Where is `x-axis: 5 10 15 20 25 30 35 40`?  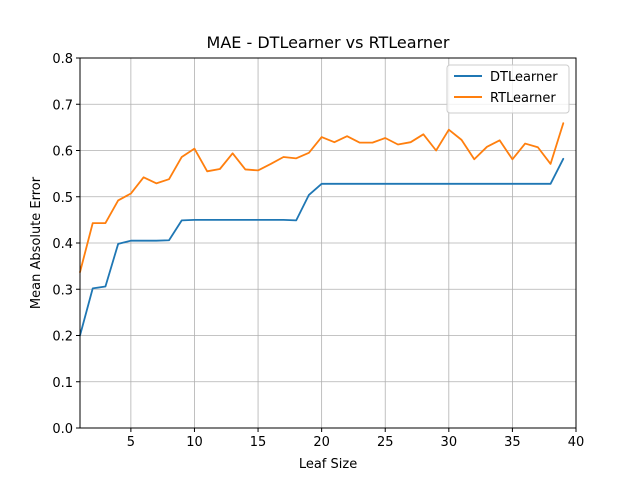
x-axis: 5 10 15 20 25 30 35 40 is located at coordinates (356, 439).